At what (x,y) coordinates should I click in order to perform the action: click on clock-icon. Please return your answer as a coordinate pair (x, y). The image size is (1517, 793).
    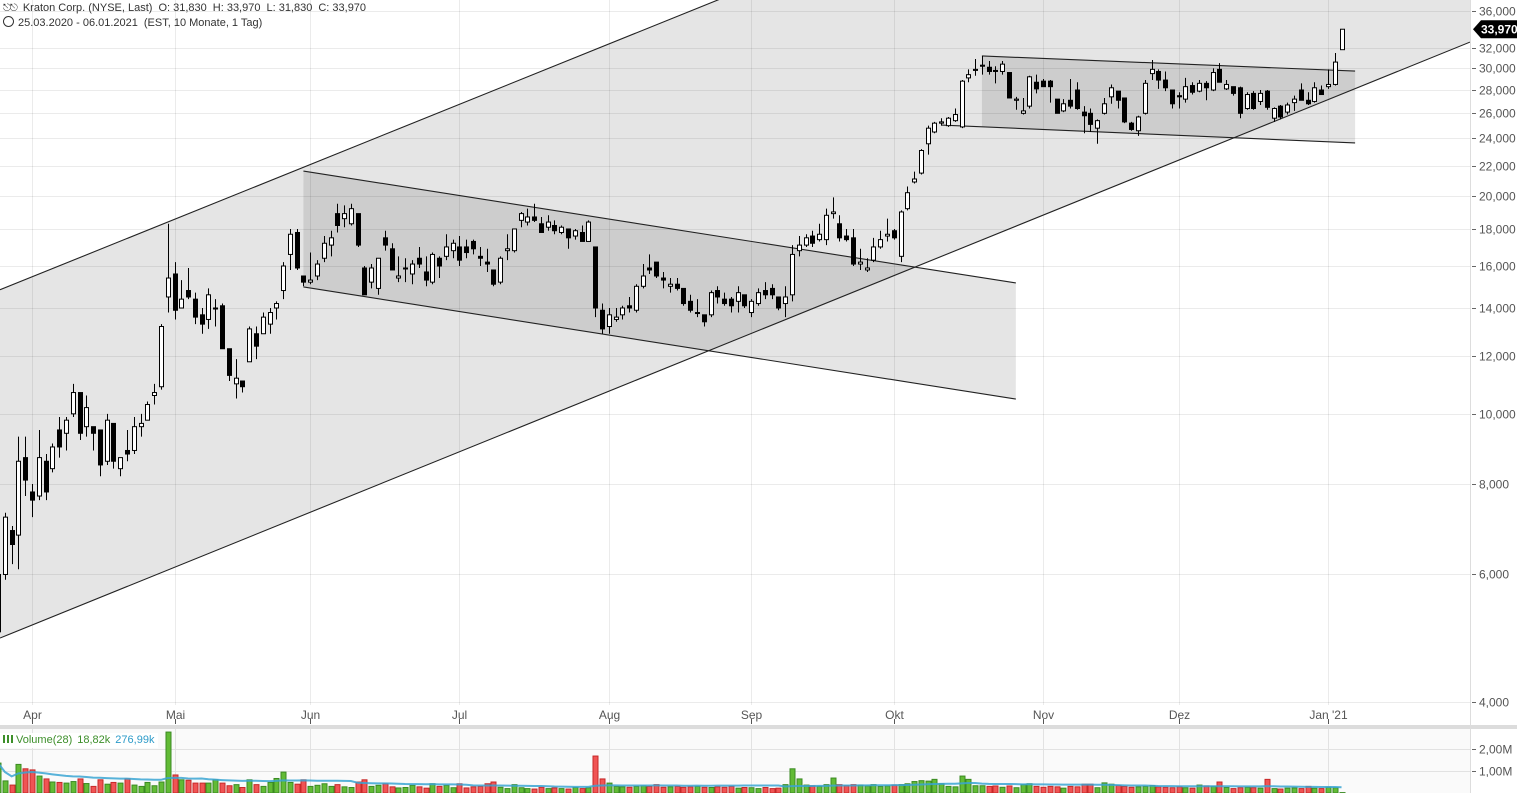
    Looking at the image, I should click on (8, 21).